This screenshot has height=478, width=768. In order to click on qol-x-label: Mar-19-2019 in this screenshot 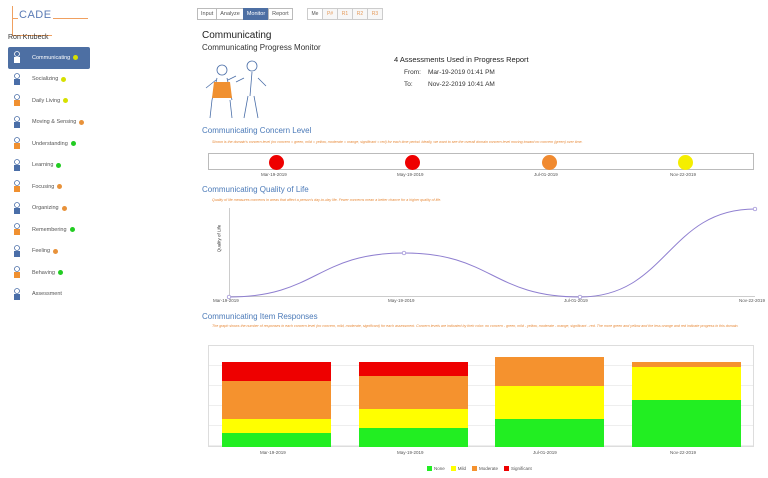, I will do `click(226, 300)`.